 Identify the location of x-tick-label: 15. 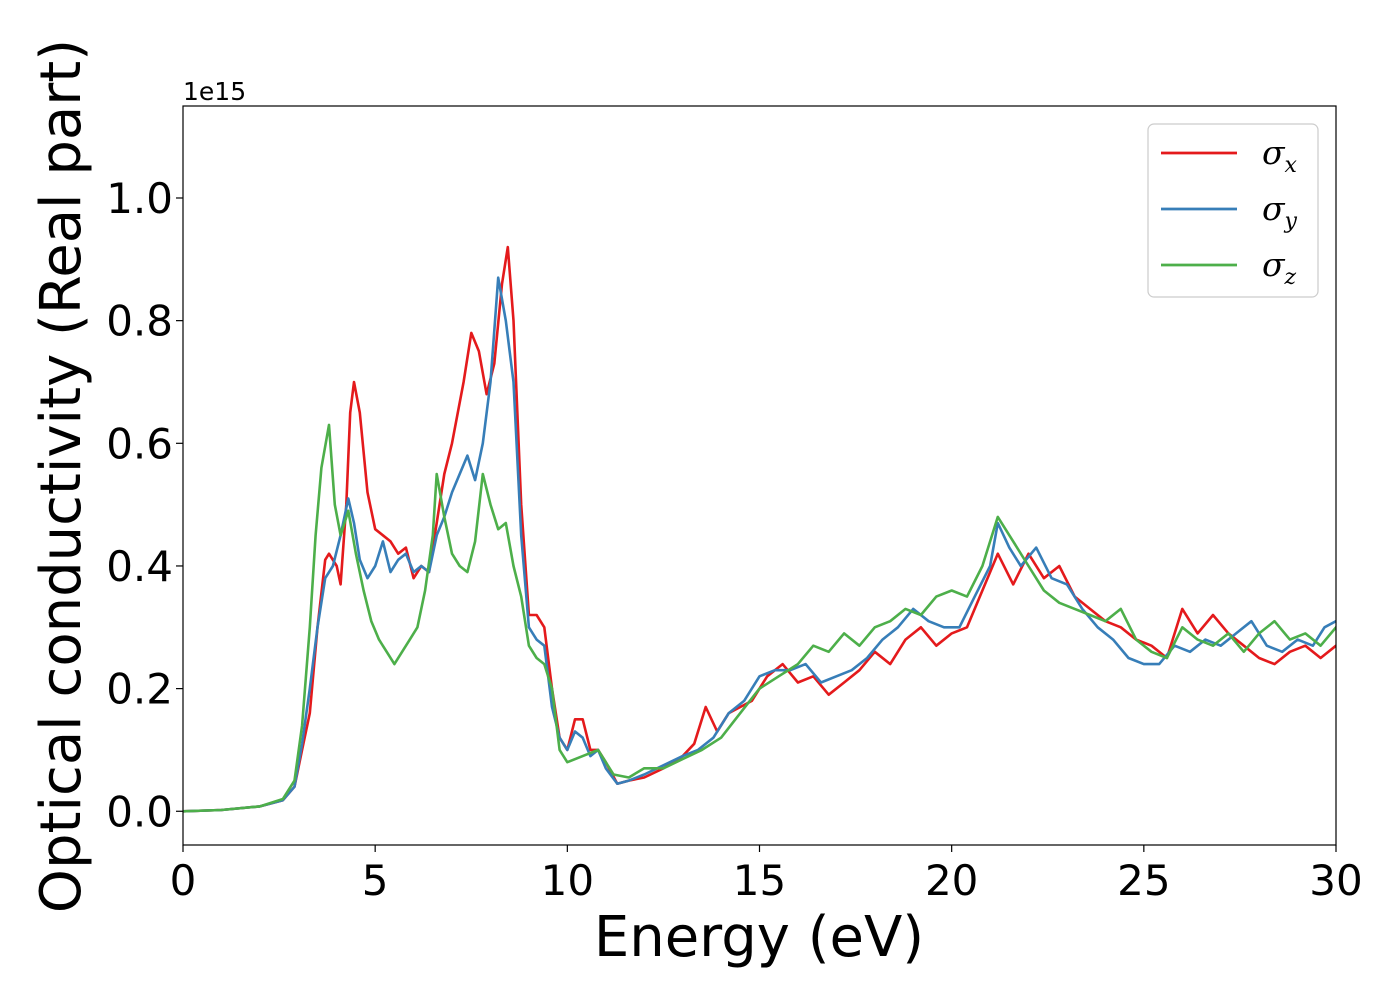
(759, 880).